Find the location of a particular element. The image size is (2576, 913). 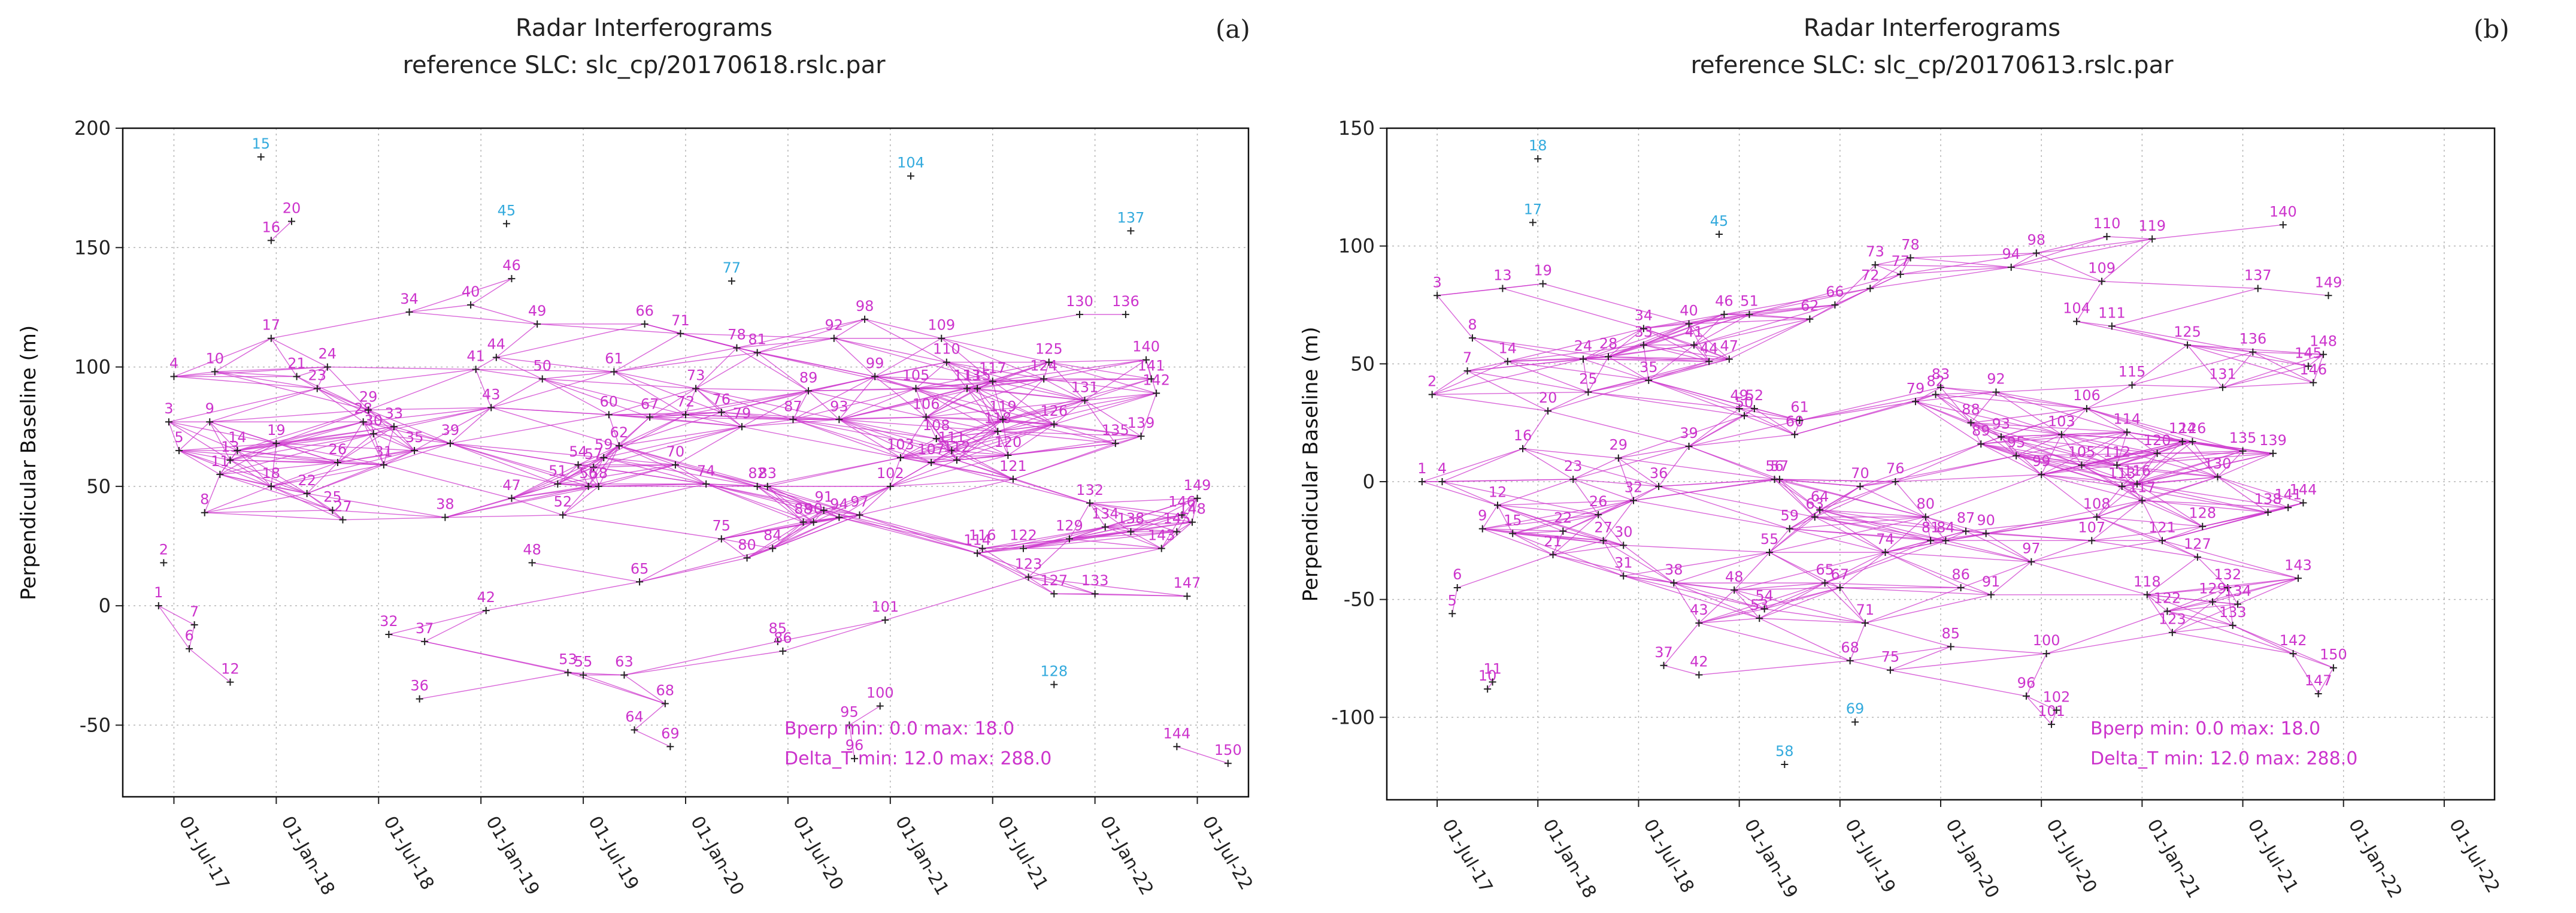

acquisition-point: 56 is located at coordinates (1774, 470).